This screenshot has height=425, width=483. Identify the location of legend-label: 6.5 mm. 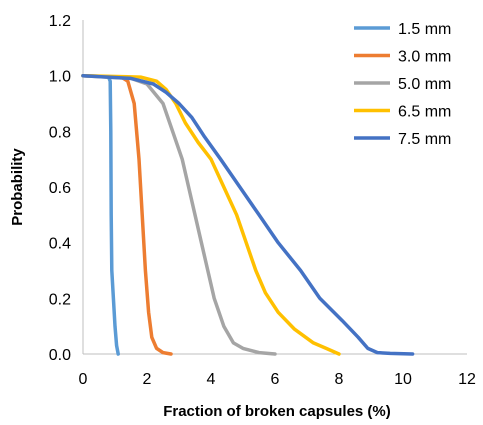
(424, 112).